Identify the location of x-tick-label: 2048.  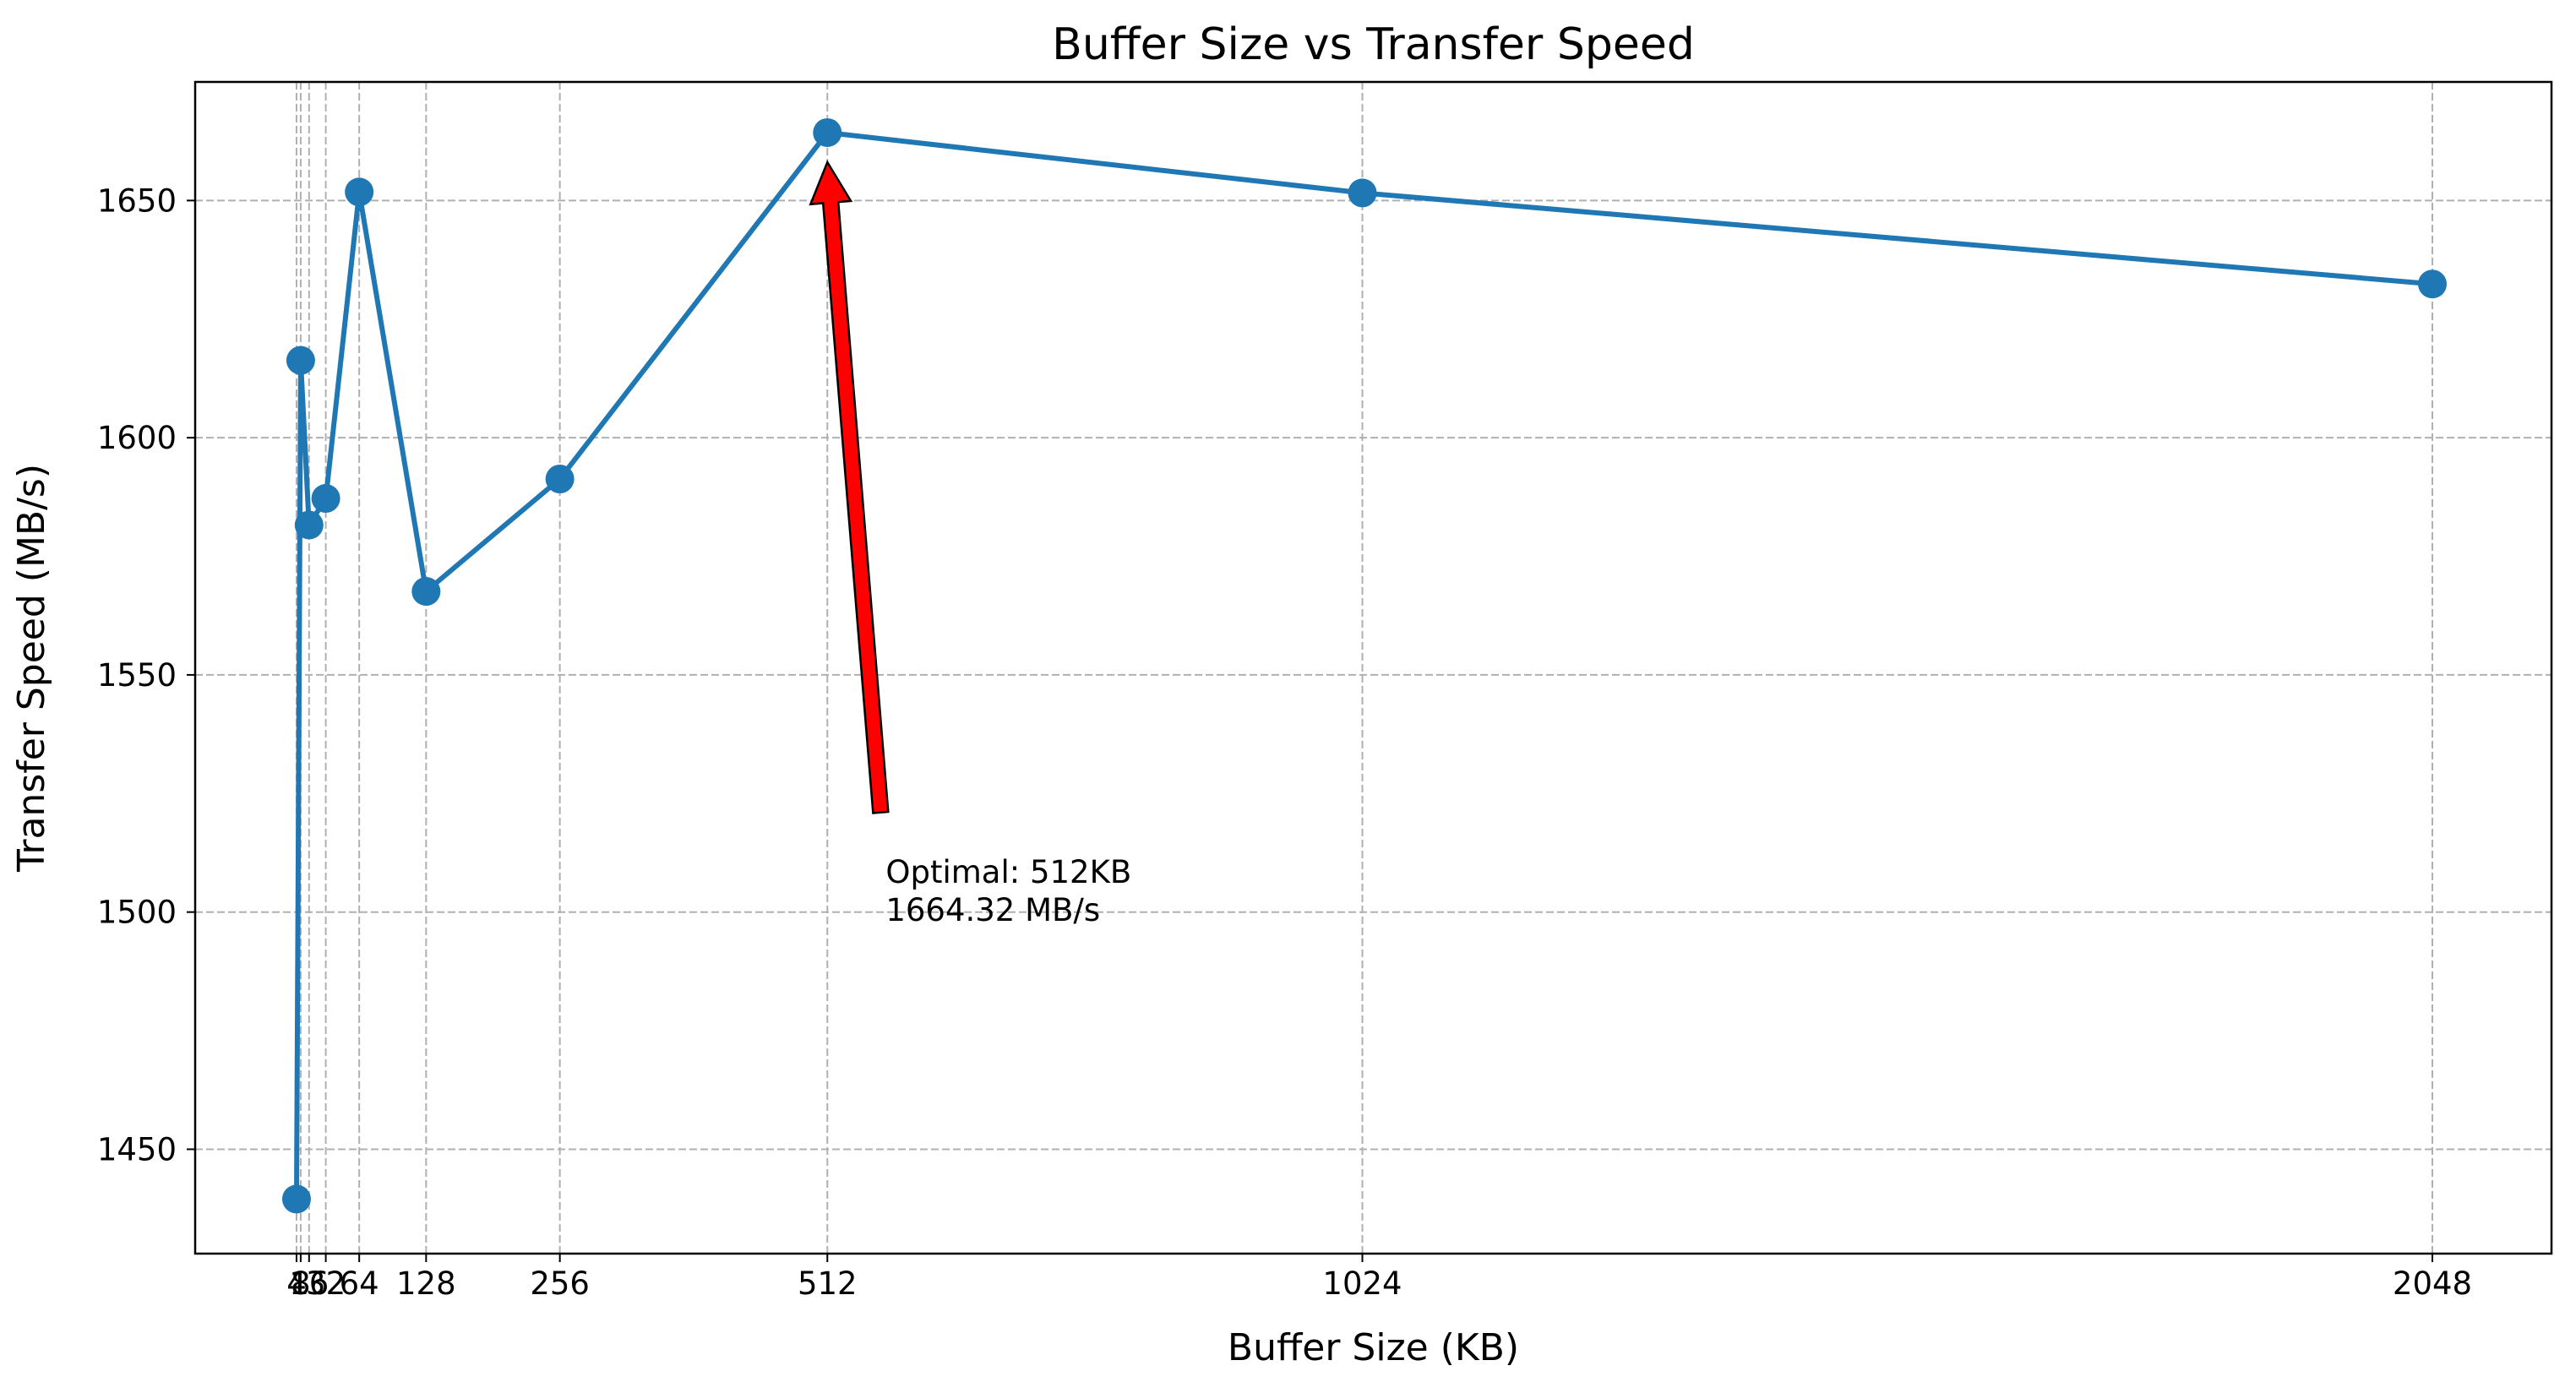
(2432, 1283).